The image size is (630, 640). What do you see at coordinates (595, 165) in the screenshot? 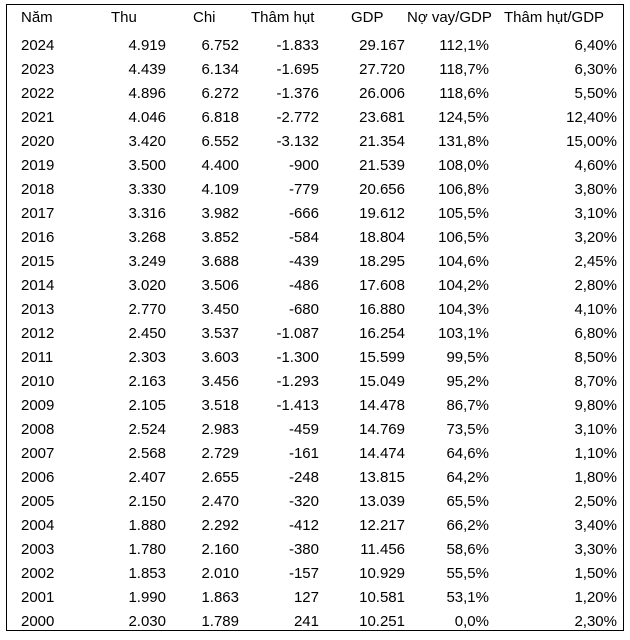
I see `tham-hut-gdp-cell: 4,60%` at bounding box center [595, 165].